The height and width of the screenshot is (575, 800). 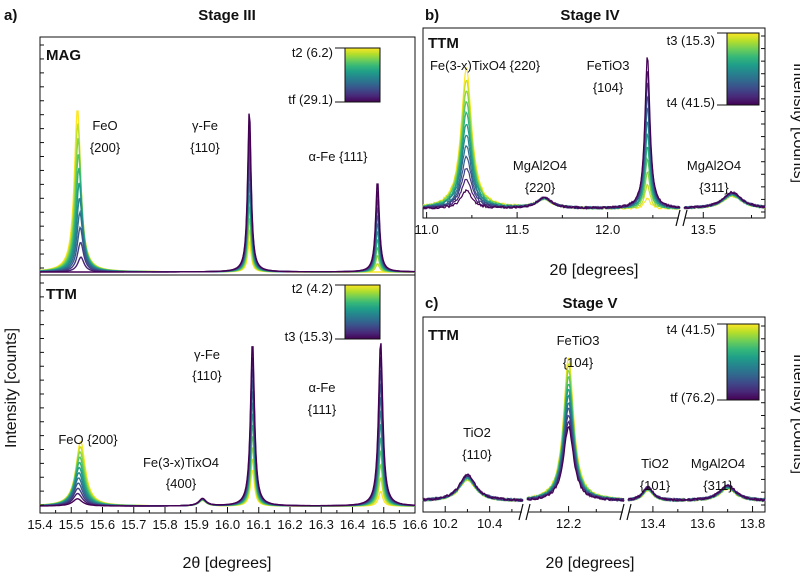 I want to click on colorbar-top-label: t3 (15.3), so click(x=691, y=40).